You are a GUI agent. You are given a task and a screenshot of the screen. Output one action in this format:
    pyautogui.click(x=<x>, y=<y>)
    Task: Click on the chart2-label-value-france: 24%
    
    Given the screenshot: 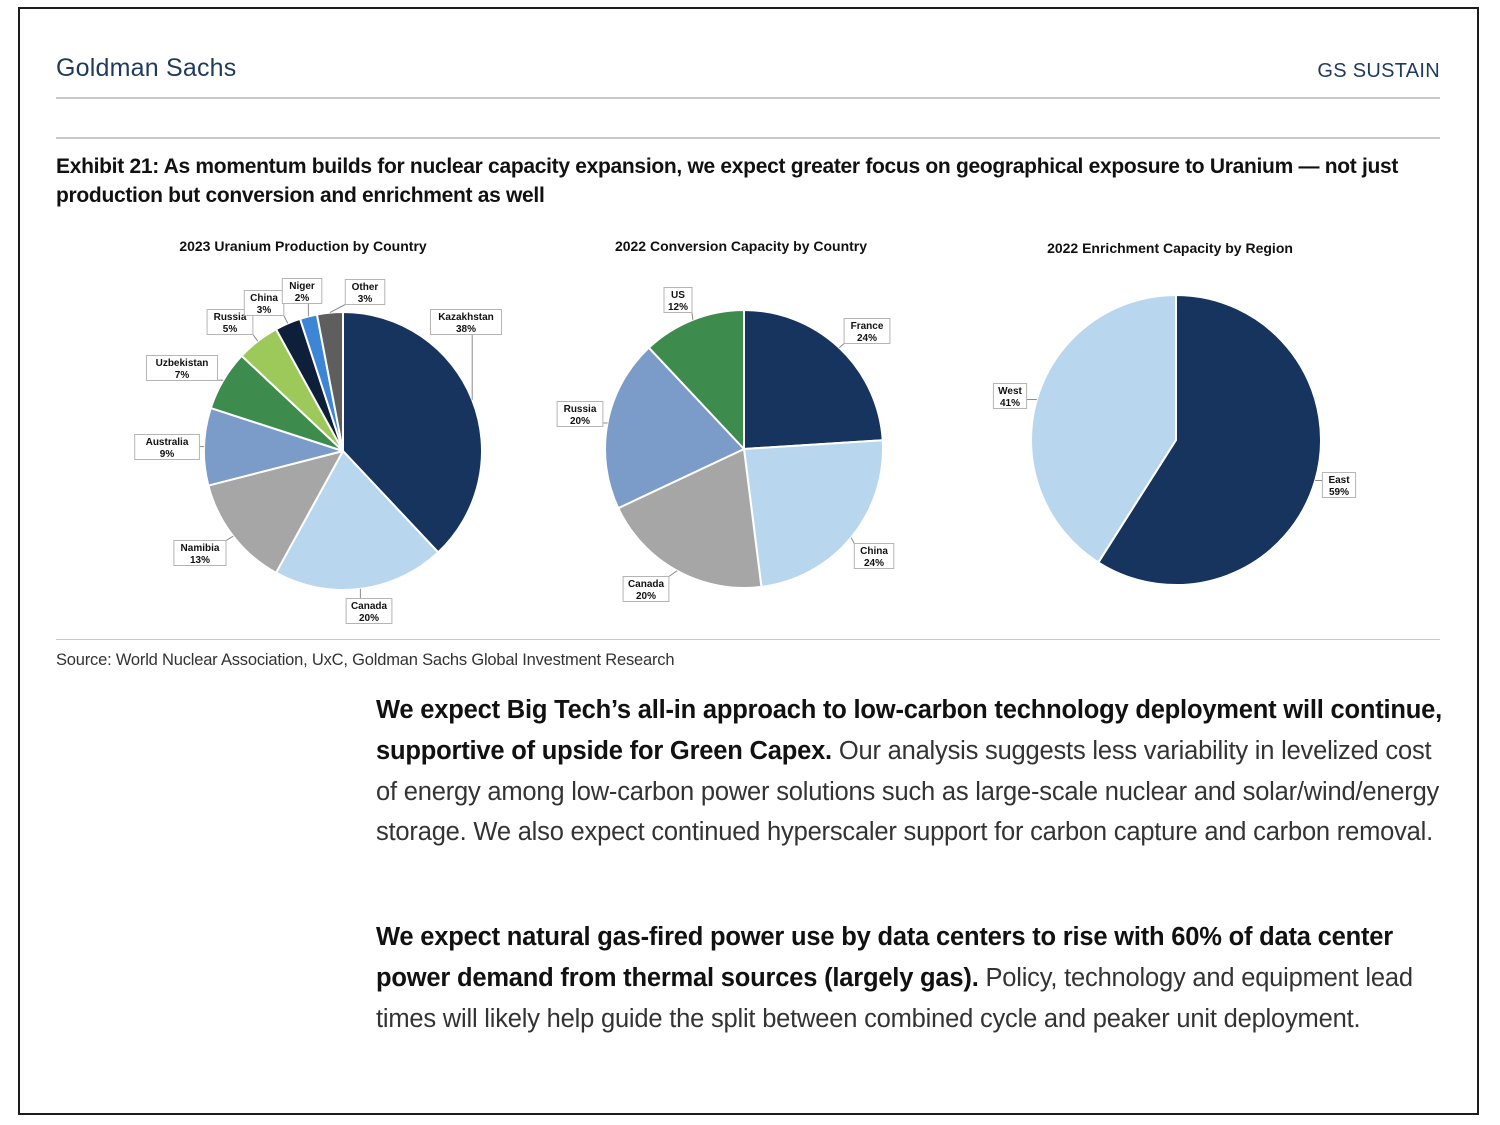 What is the action you would take?
    pyautogui.click(x=867, y=338)
    